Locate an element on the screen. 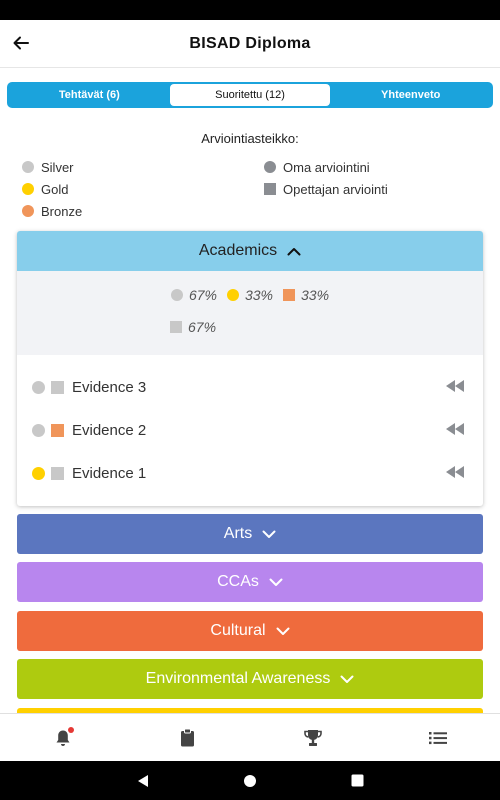  status-bar is located at coordinates (250, 10).